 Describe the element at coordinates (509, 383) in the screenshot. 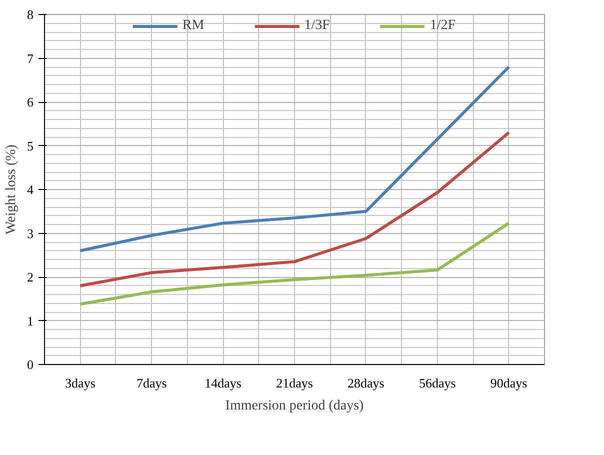

I see `x-tick-label: 90days` at that location.